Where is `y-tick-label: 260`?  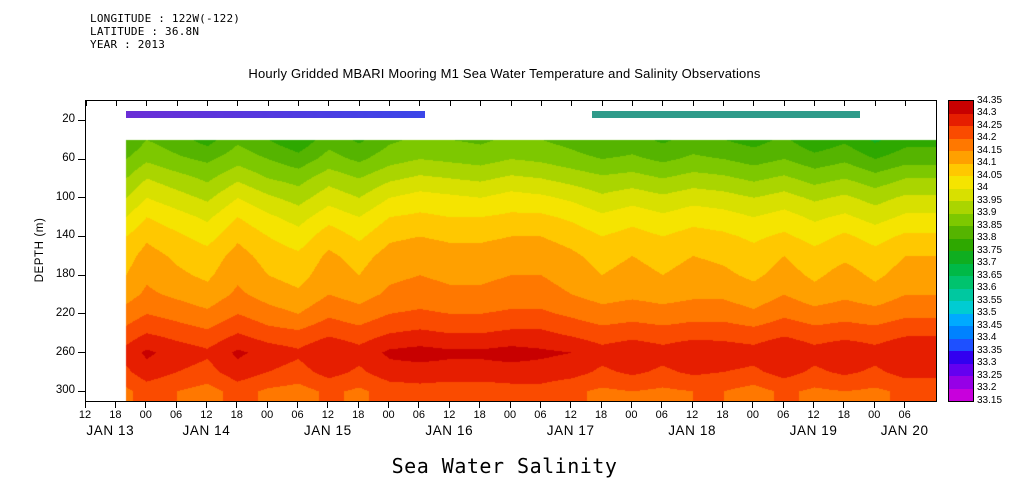 y-tick-label: 260 is located at coordinates (65, 351).